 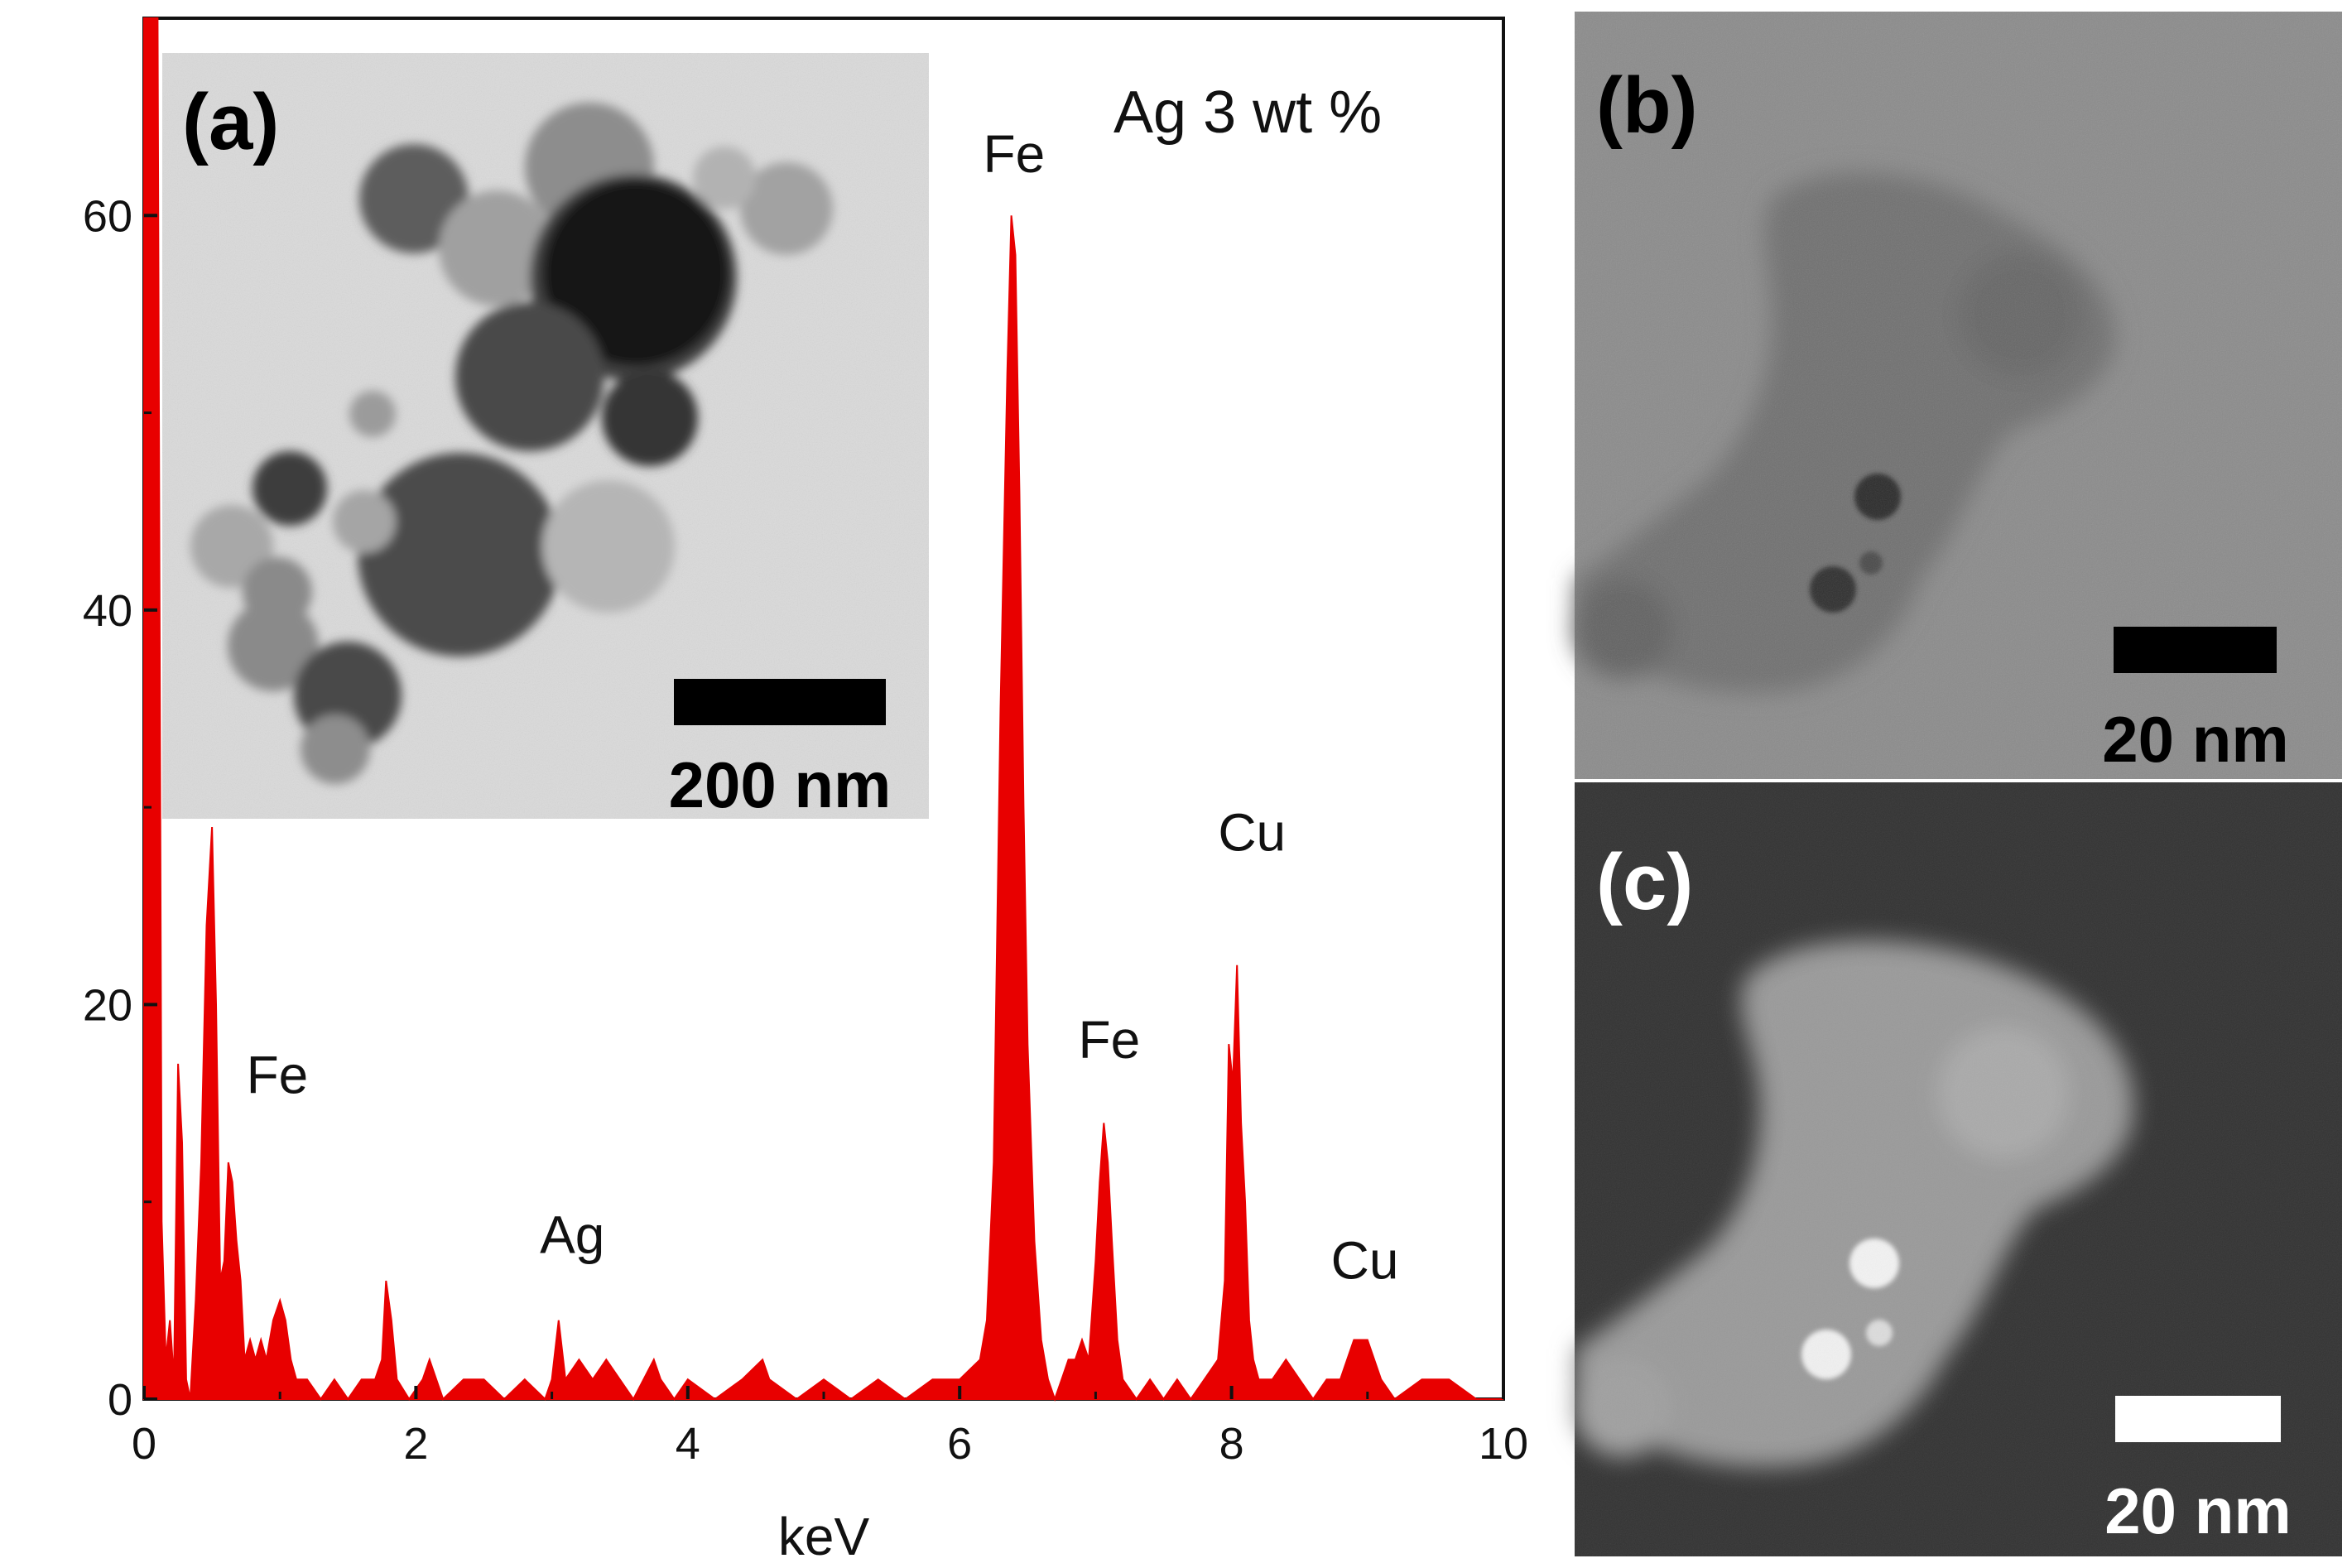 What do you see at coordinates (830, 1427) in the screenshot?
I see `x-axis: 0 2 4 6 8 10` at bounding box center [830, 1427].